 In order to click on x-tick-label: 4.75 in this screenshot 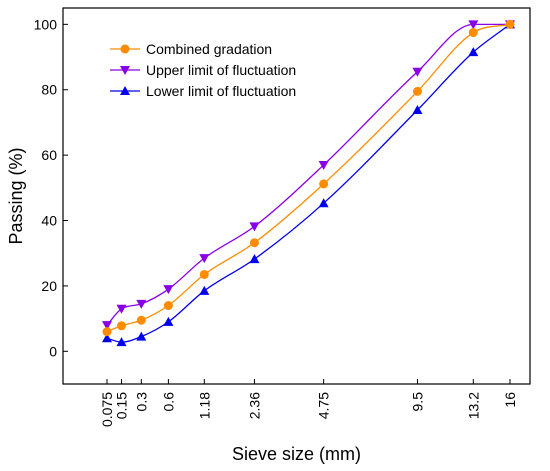, I will do `click(324, 405)`.